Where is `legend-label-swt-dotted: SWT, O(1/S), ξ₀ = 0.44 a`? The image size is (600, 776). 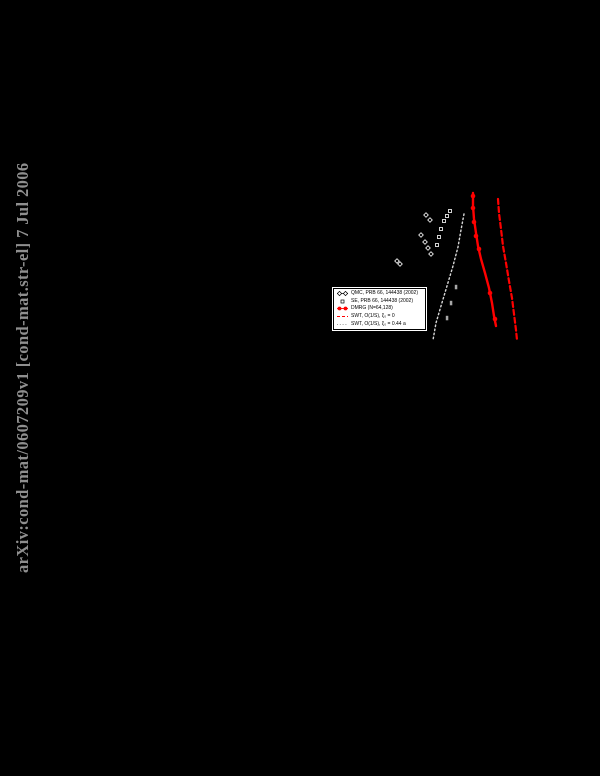
legend-label-swt-dotted: SWT, O(1/S), ξ₀ = 0.44 a is located at coordinates (378, 323).